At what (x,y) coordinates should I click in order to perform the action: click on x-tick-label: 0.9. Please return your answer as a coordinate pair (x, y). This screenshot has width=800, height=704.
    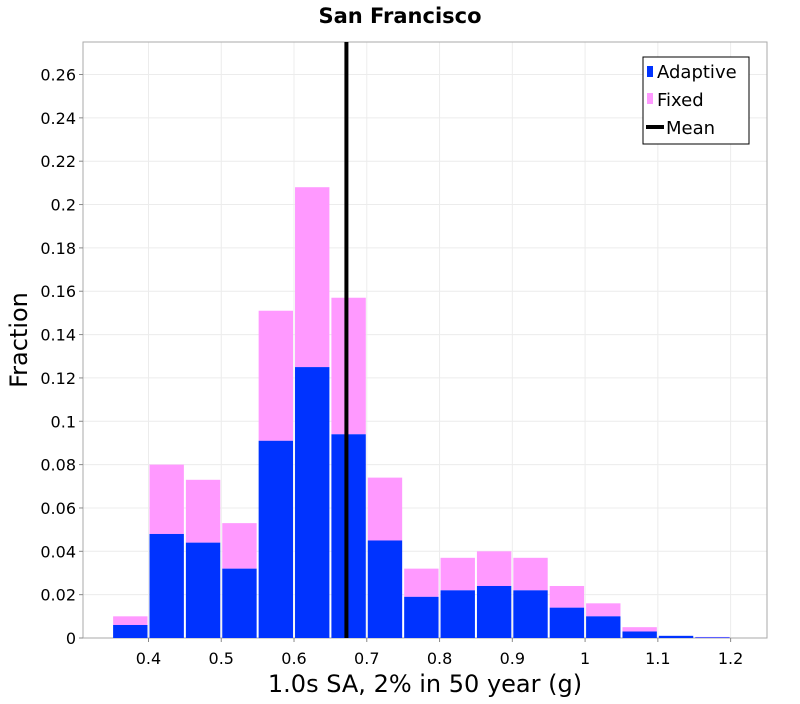
    Looking at the image, I should click on (512, 658).